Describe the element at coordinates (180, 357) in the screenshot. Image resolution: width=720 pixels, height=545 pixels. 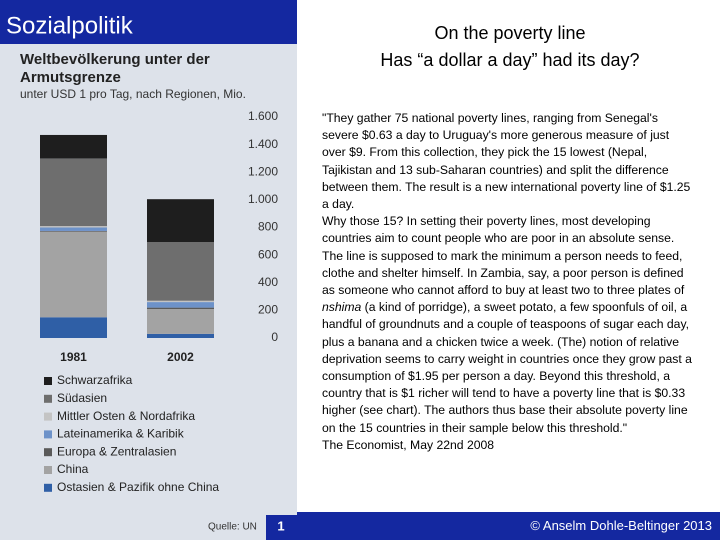
I see `x-tick-label: 2002` at that location.